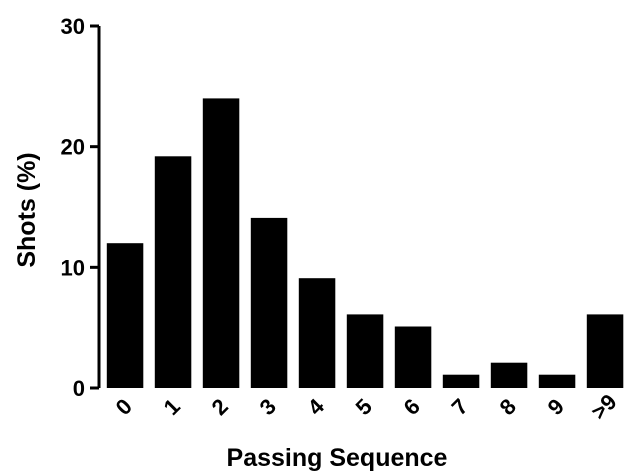 The height and width of the screenshot is (474, 629). What do you see at coordinates (337, 458) in the screenshot?
I see `x-axis-title: Passing Sequence` at bounding box center [337, 458].